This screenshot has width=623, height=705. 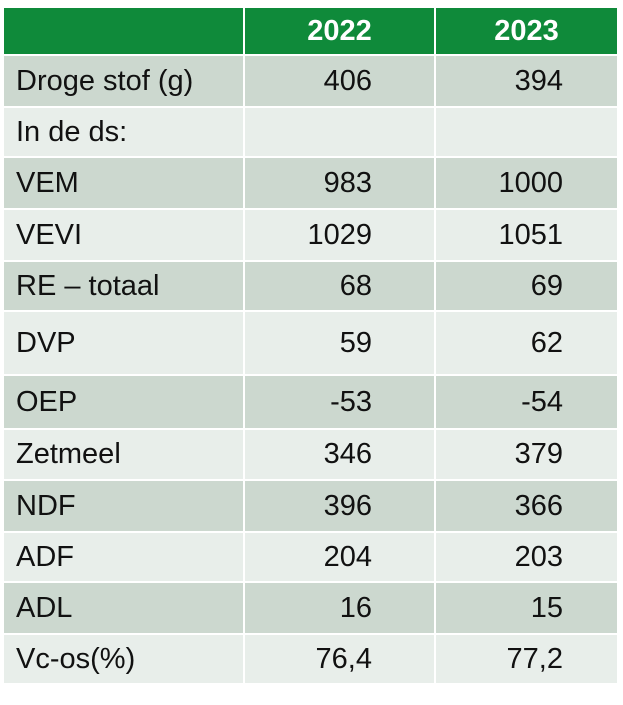 I want to click on value-2022: 396, so click(x=339, y=506).